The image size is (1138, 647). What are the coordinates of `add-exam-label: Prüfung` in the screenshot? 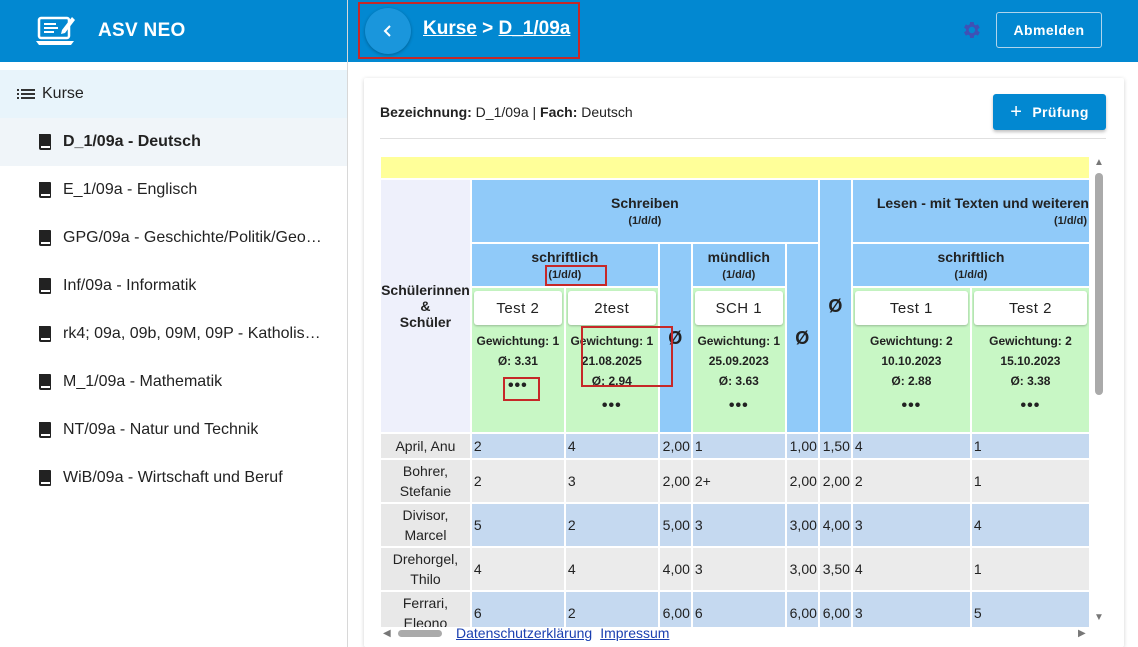 It's located at (1060, 112).